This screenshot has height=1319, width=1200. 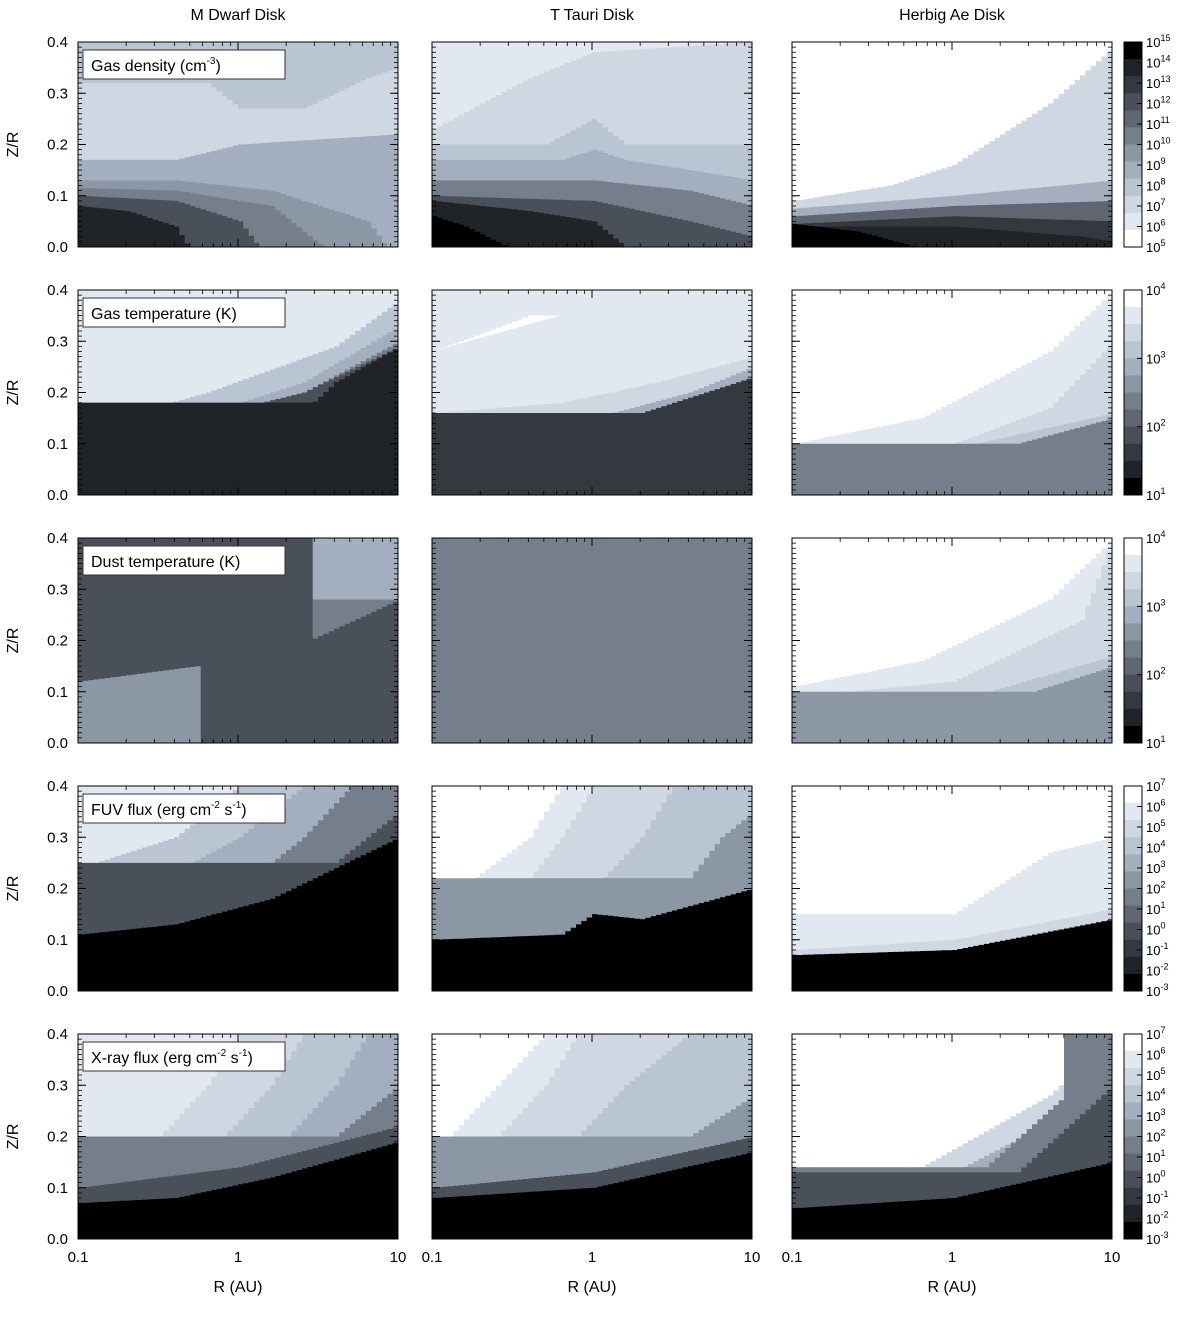 What do you see at coordinates (1155, 164) in the screenshot?
I see `colorbar-tick-label: 10⁹` at bounding box center [1155, 164].